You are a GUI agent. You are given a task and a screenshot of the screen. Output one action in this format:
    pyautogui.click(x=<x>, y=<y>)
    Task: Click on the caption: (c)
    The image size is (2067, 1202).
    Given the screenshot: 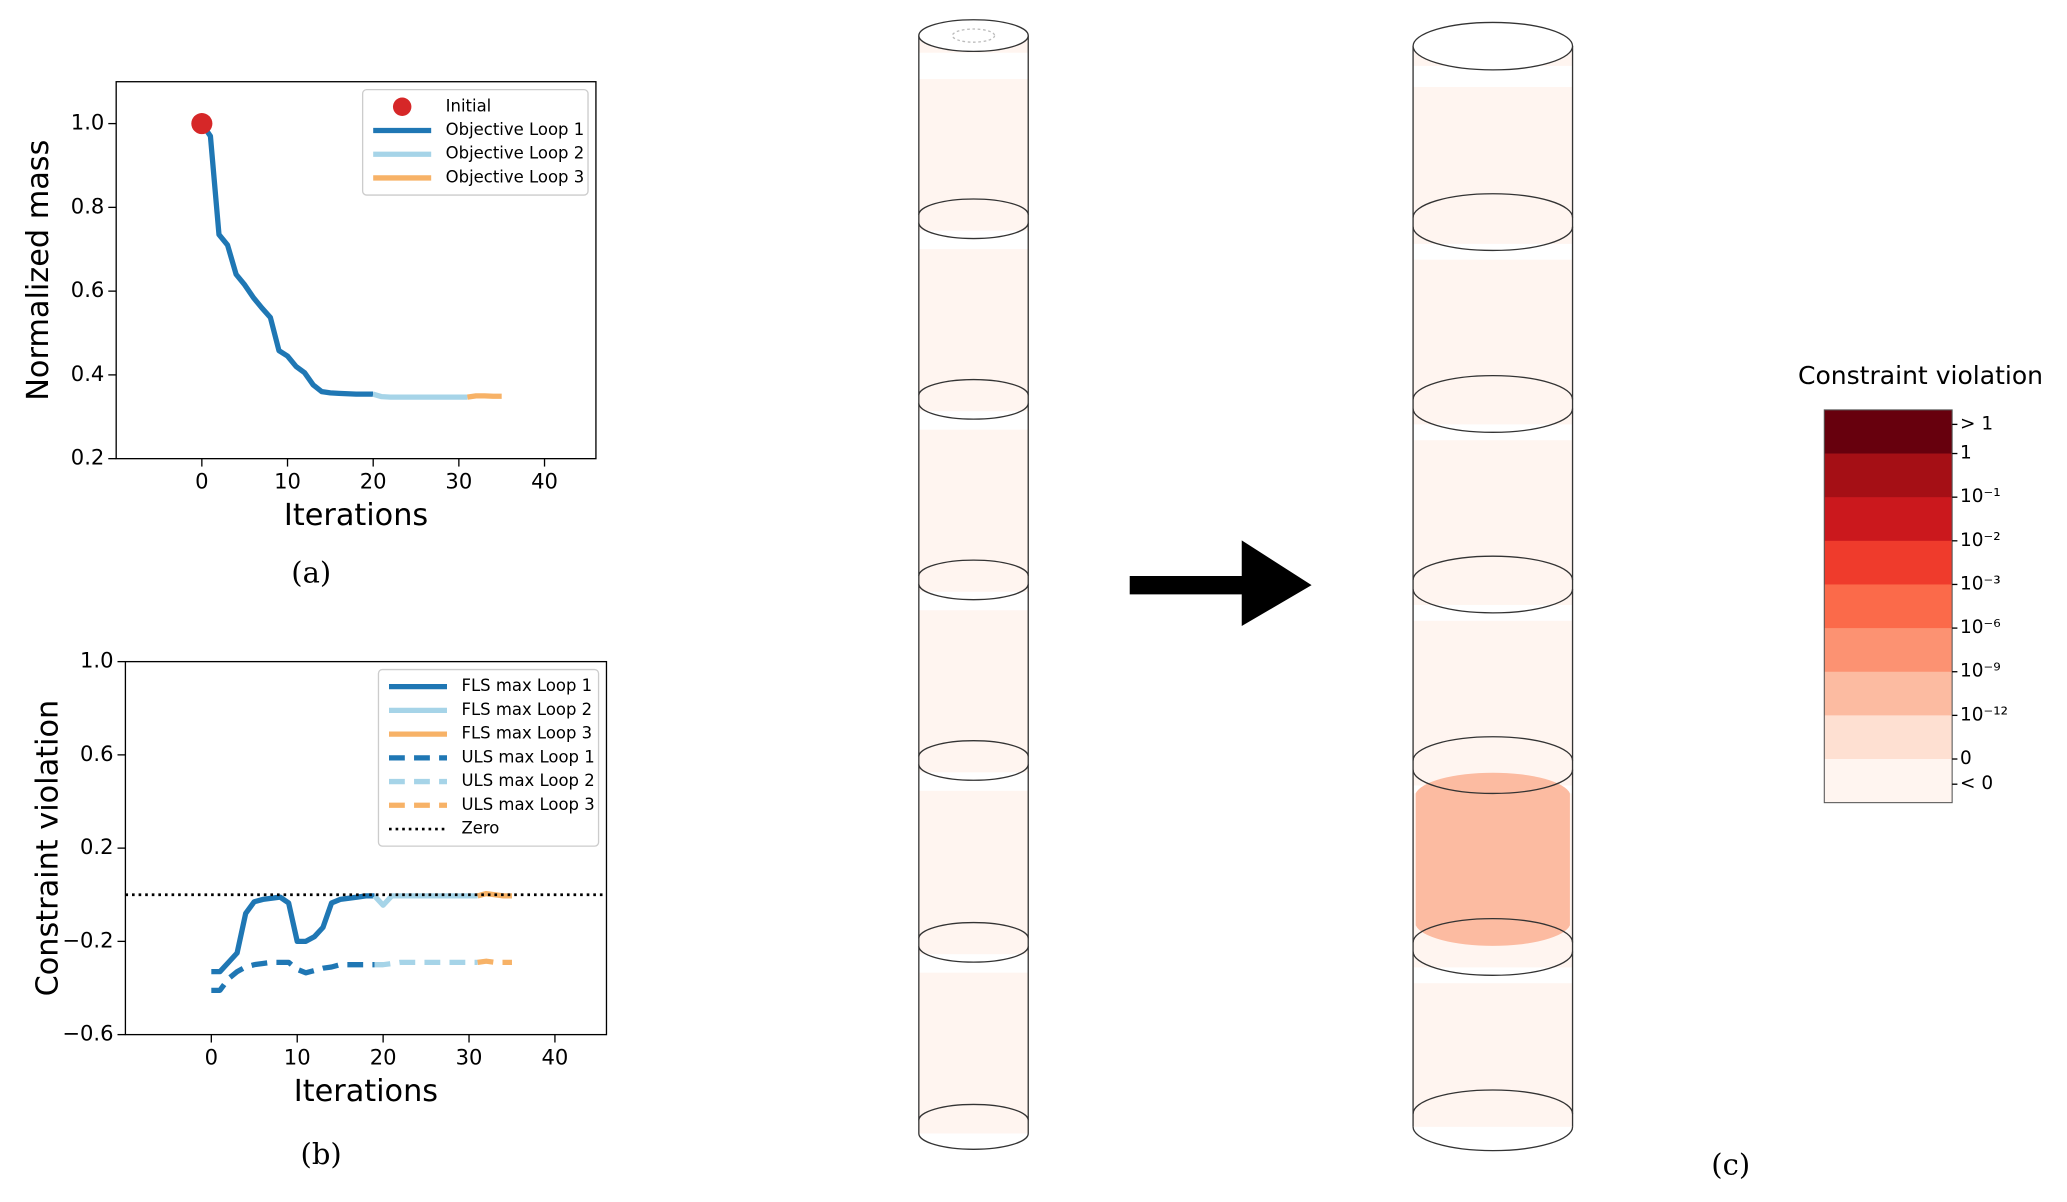 What is the action you would take?
    pyautogui.click(x=1730, y=1164)
    